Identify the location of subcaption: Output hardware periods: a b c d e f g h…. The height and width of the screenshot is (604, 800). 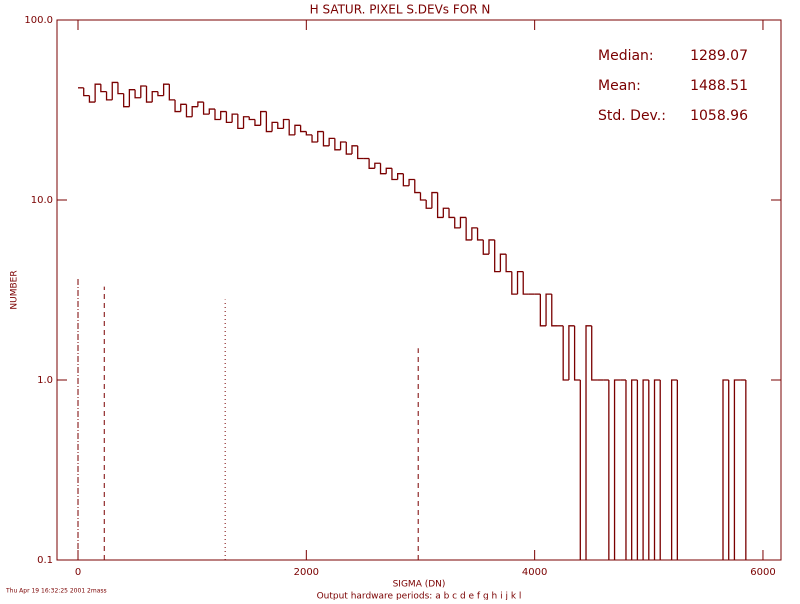
(419, 596).